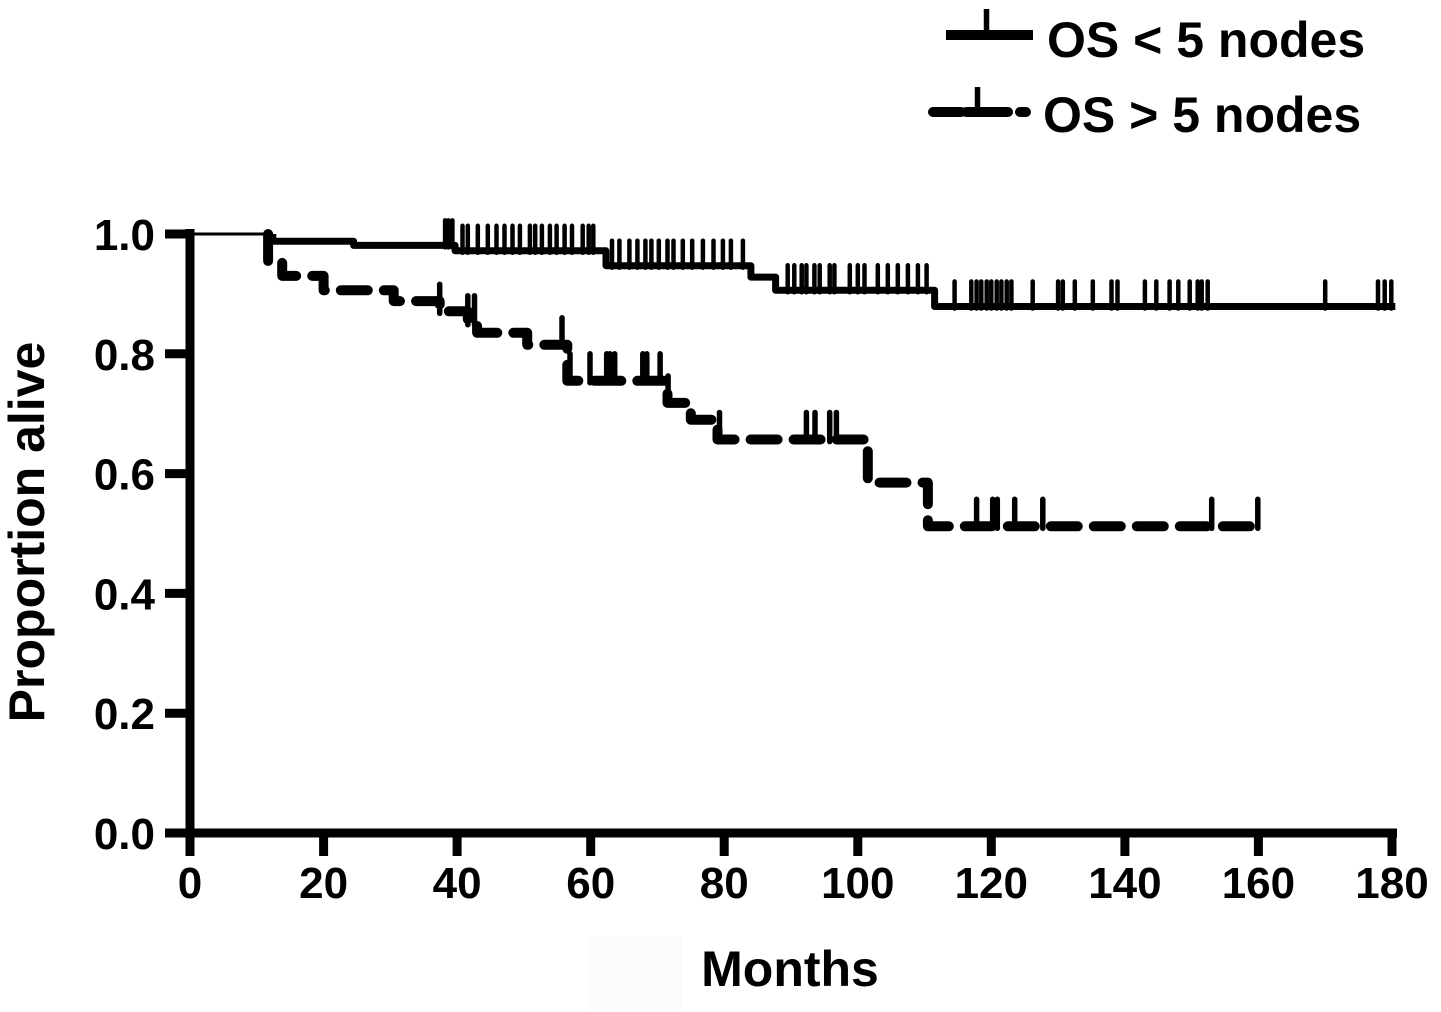 This screenshot has height=1012, width=1441. I want to click on y-tick-label: 0.6, so click(124, 475).